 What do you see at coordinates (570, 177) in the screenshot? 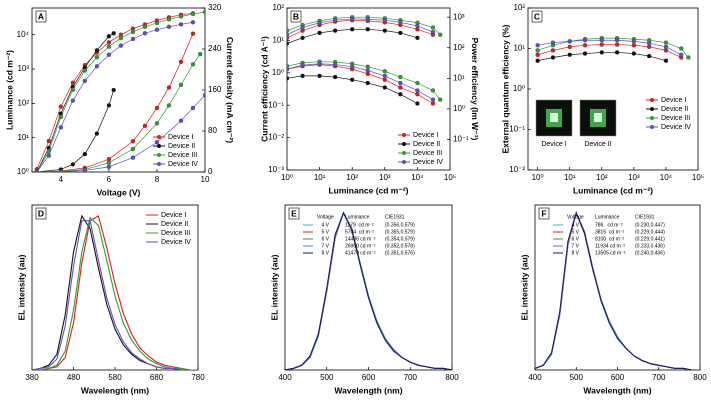
I see `x-tick-label: 10¹` at bounding box center [570, 177].